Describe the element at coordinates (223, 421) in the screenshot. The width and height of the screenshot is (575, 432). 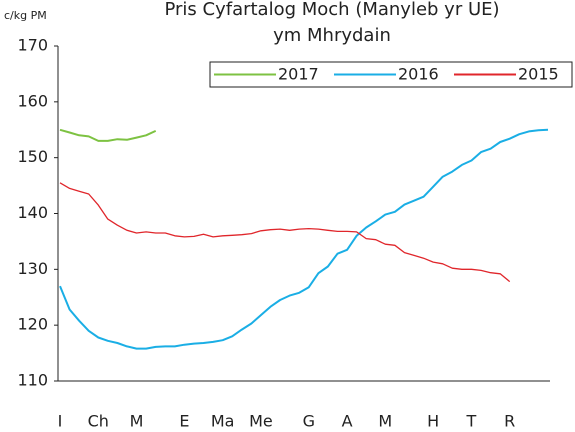
I see `x-tick-label: Ma` at that location.